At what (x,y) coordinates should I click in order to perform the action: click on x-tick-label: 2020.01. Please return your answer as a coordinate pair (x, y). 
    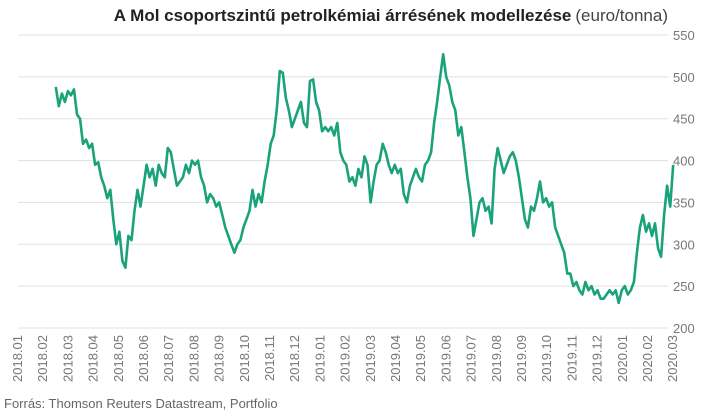
    Looking at the image, I should click on (622, 358).